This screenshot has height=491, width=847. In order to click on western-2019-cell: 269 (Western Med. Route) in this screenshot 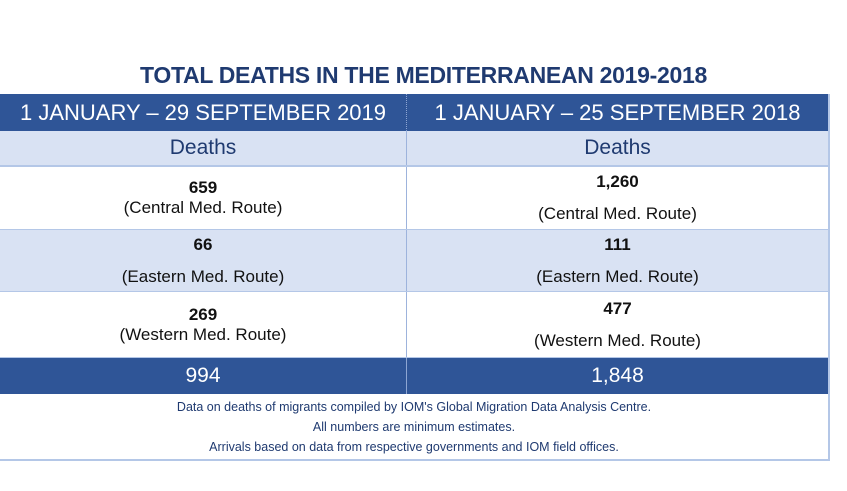, I will do `click(203, 324)`.